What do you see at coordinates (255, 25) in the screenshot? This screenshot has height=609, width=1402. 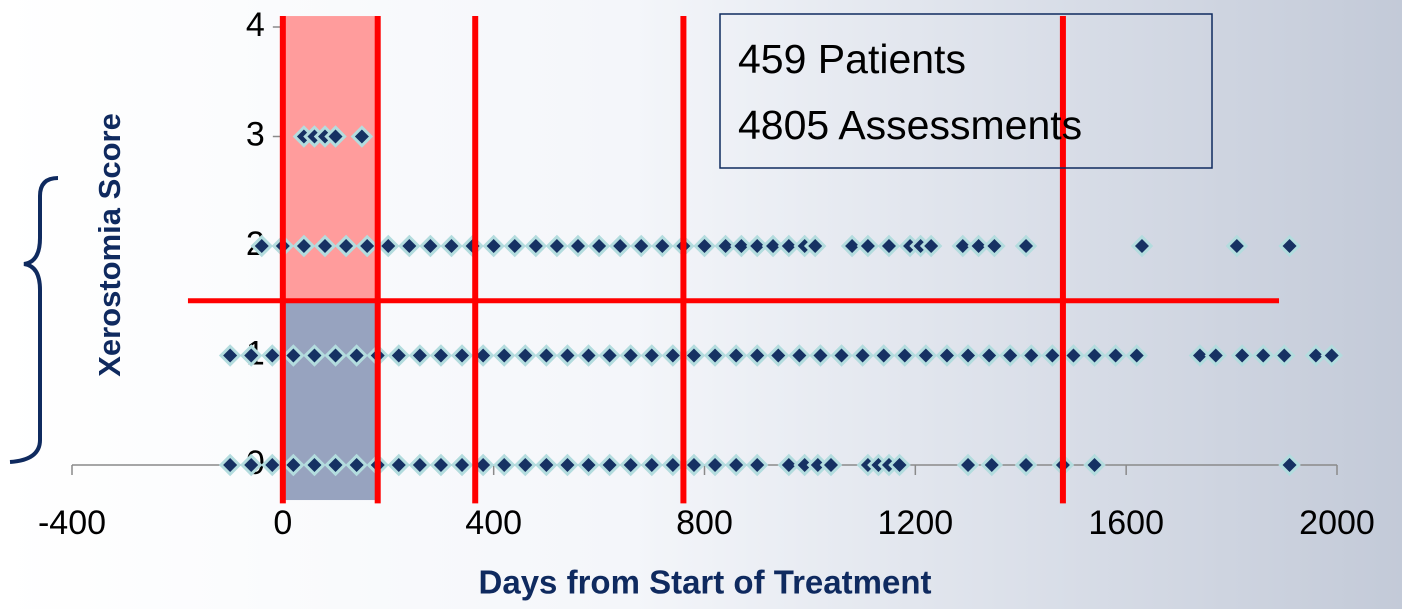 I see `y-tick-label: 4` at bounding box center [255, 25].